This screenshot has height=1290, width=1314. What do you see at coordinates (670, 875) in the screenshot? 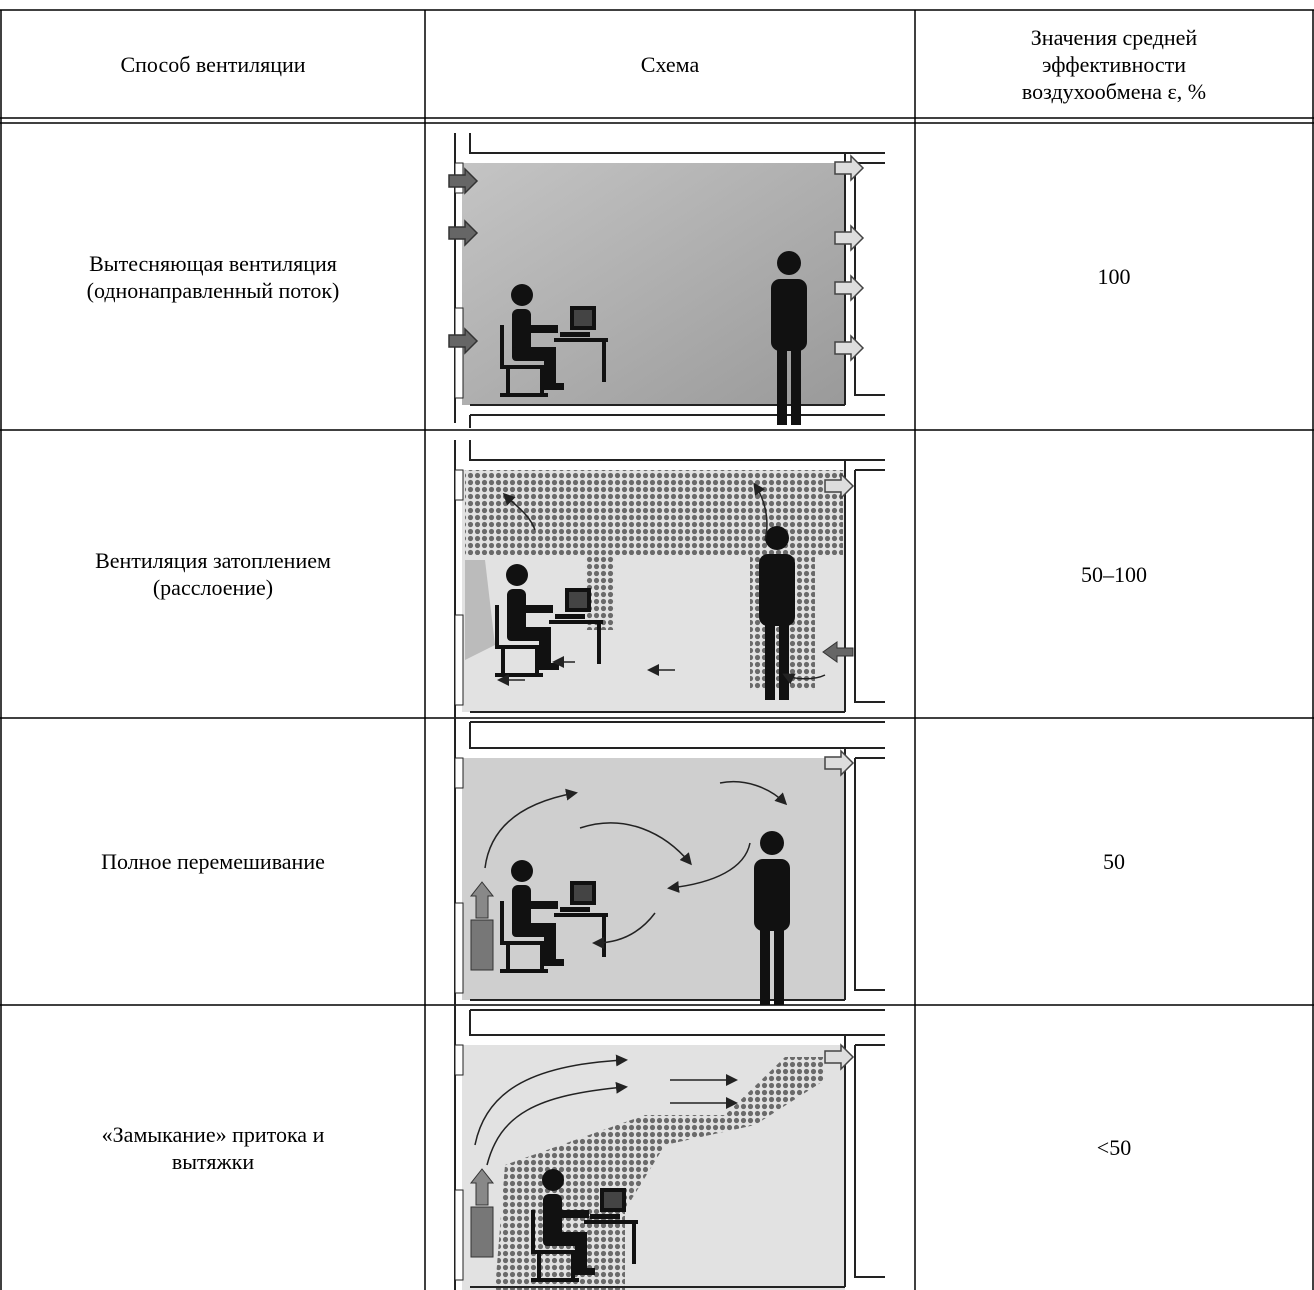
I see `diagram-mixing` at bounding box center [670, 875].